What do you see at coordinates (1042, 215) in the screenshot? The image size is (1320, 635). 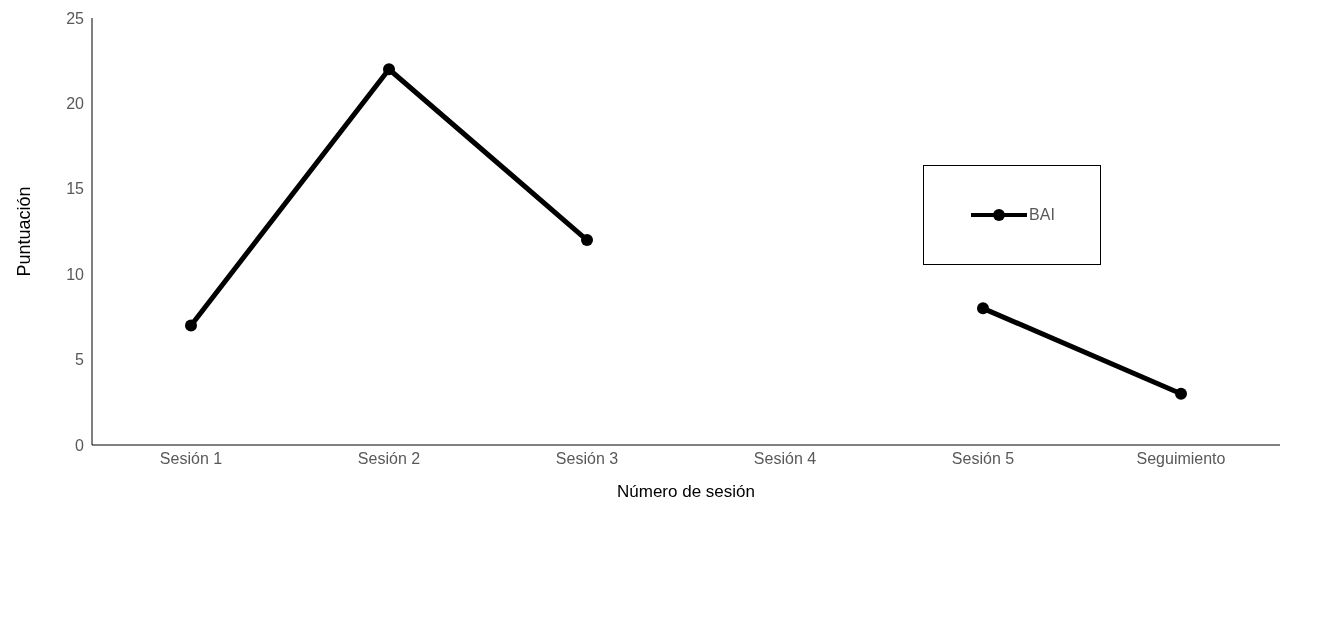 I see `legend-label: BAI` at bounding box center [1042, 215].